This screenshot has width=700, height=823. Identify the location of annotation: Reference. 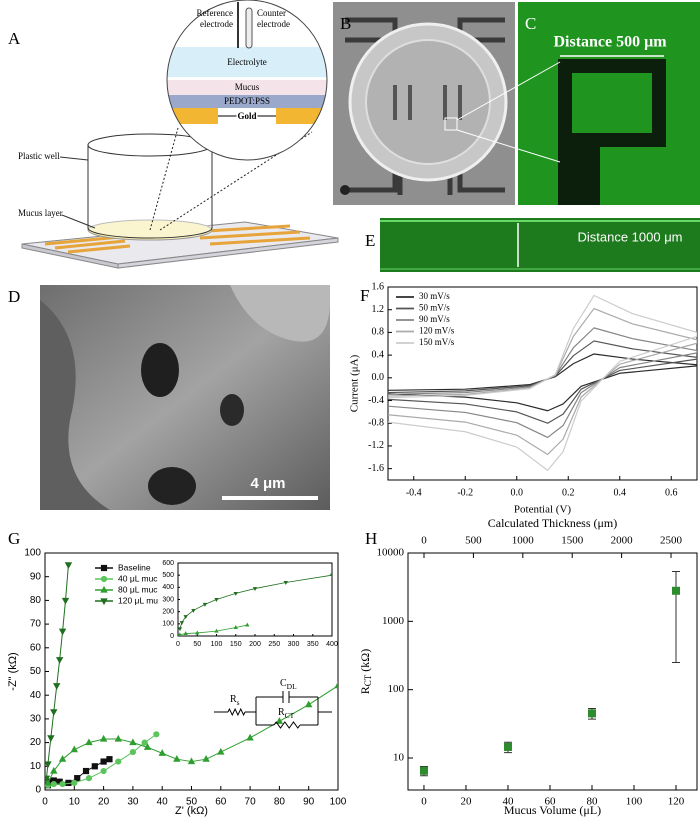
(215, 13).